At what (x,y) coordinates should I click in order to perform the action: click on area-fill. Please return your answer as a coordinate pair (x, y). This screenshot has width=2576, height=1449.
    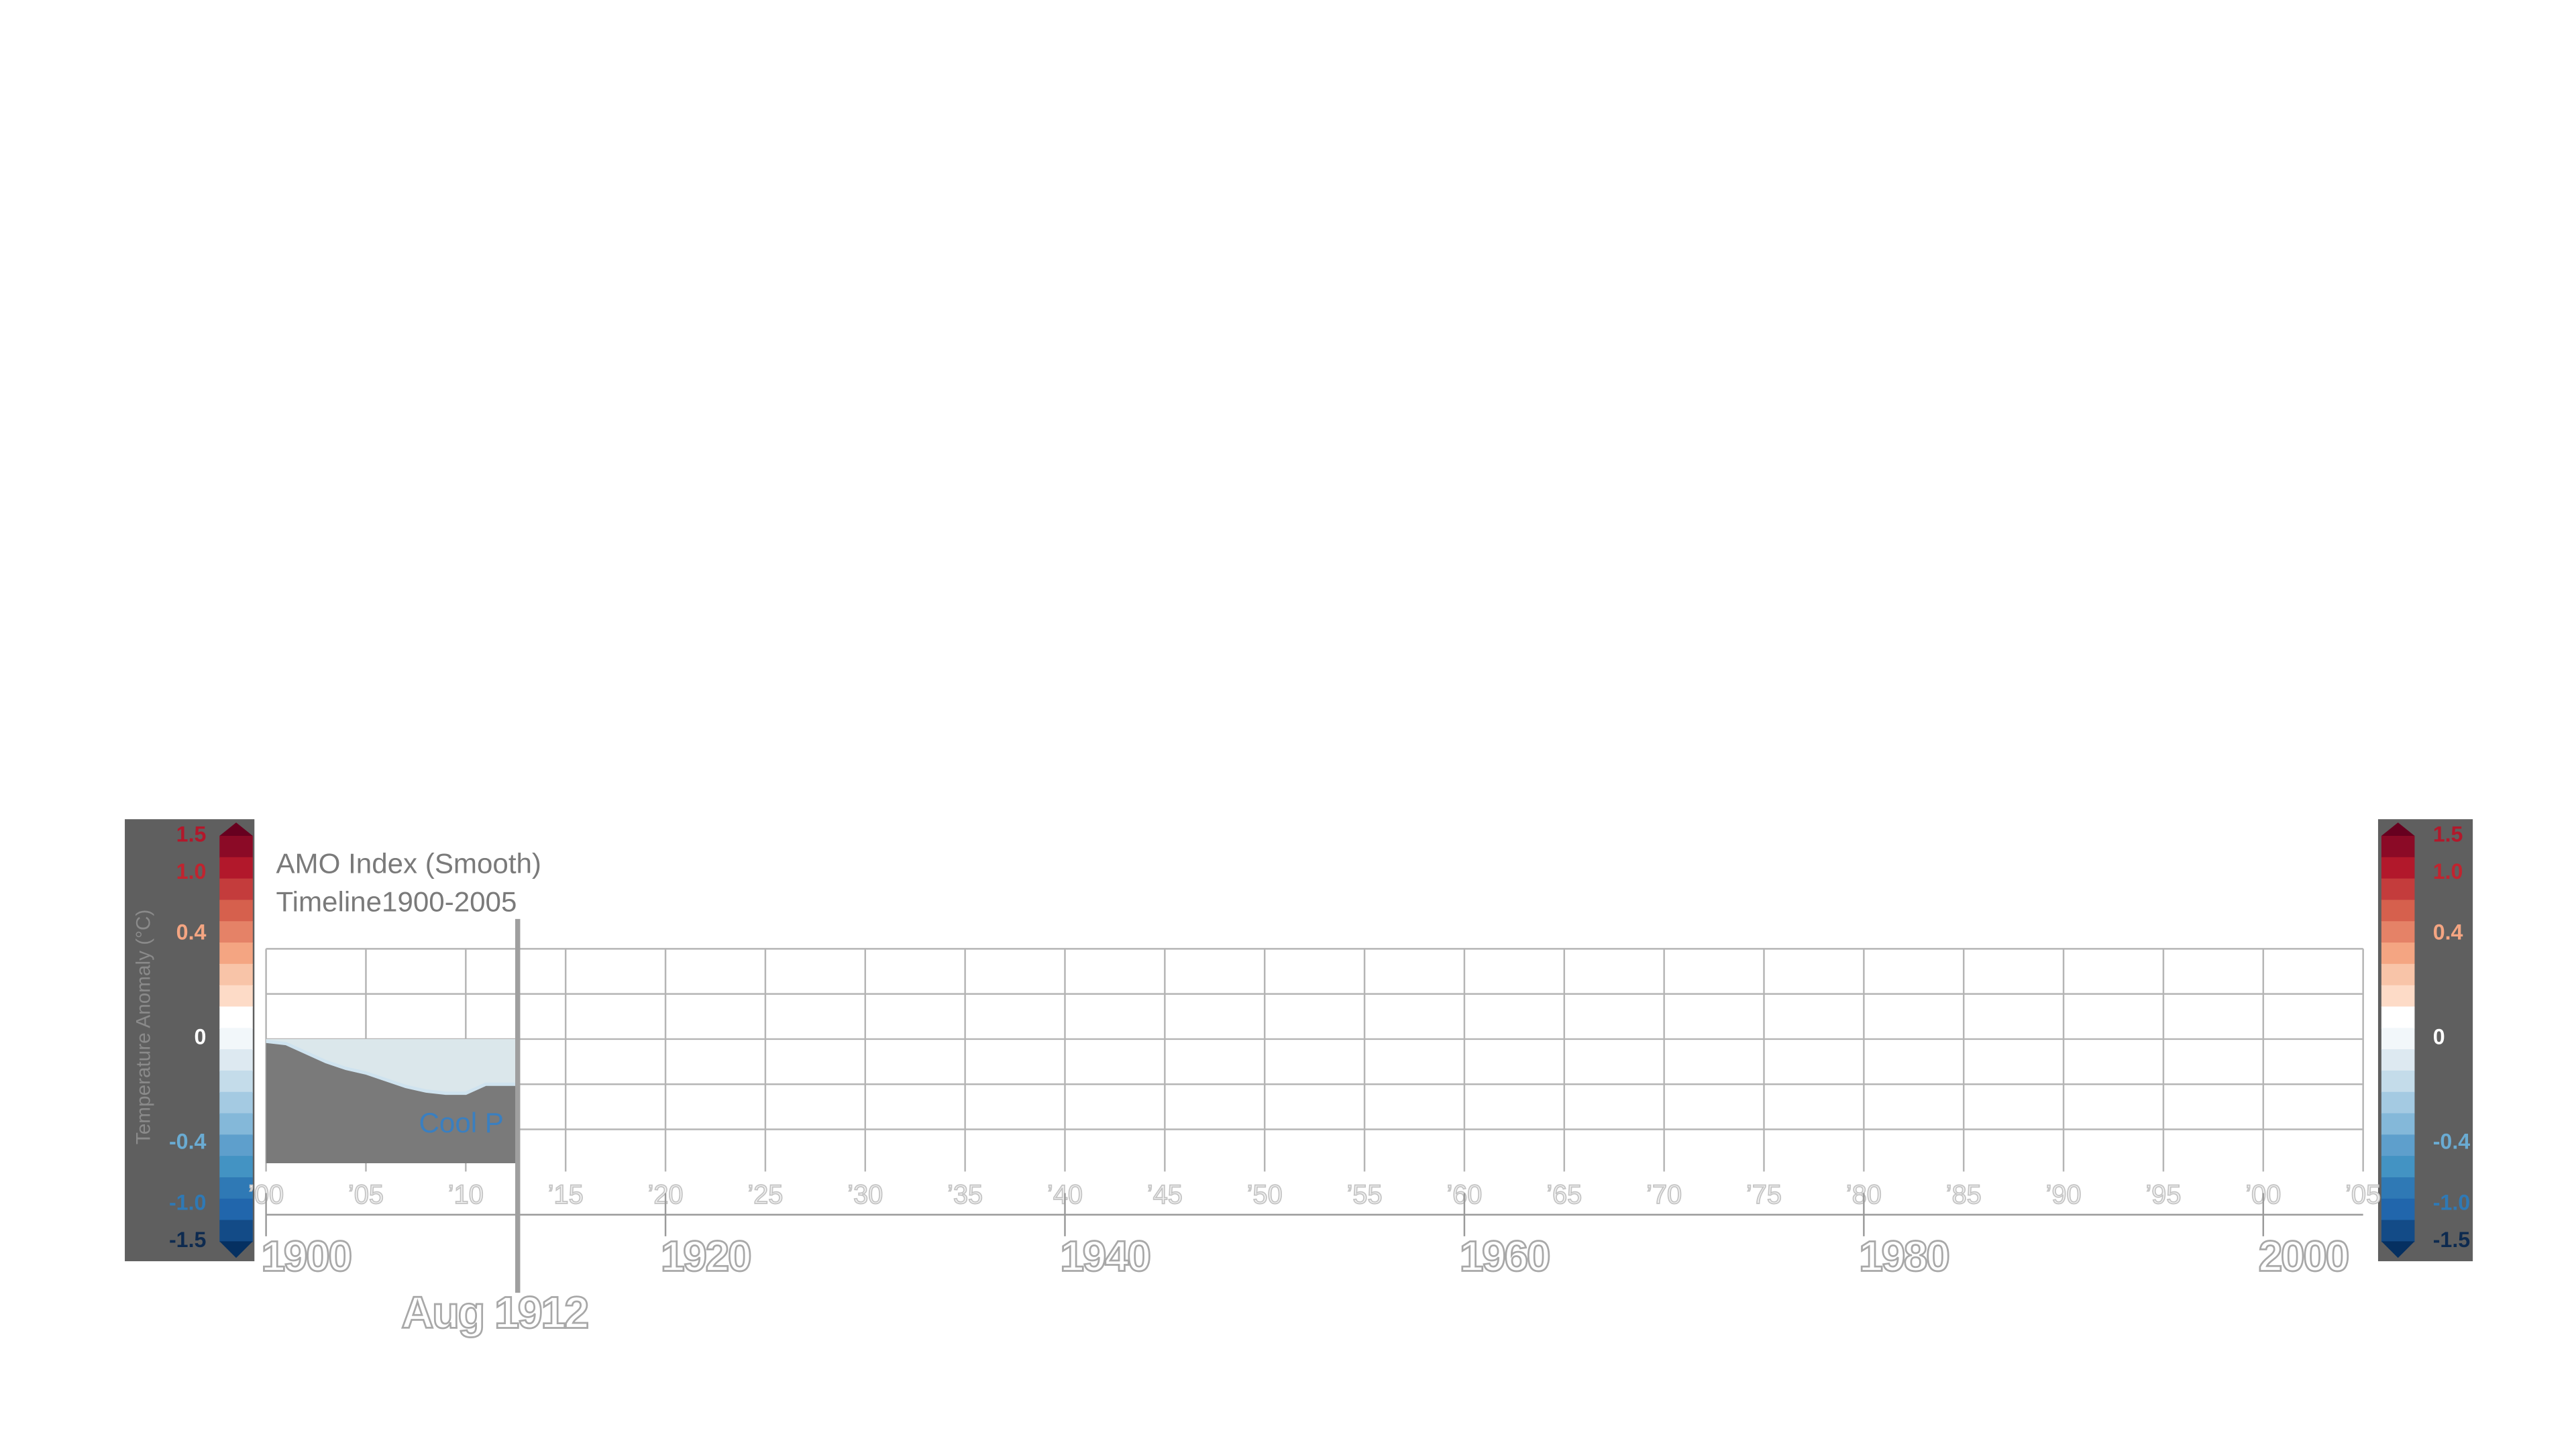
    Looking at the image, I should click on (392, 1102).